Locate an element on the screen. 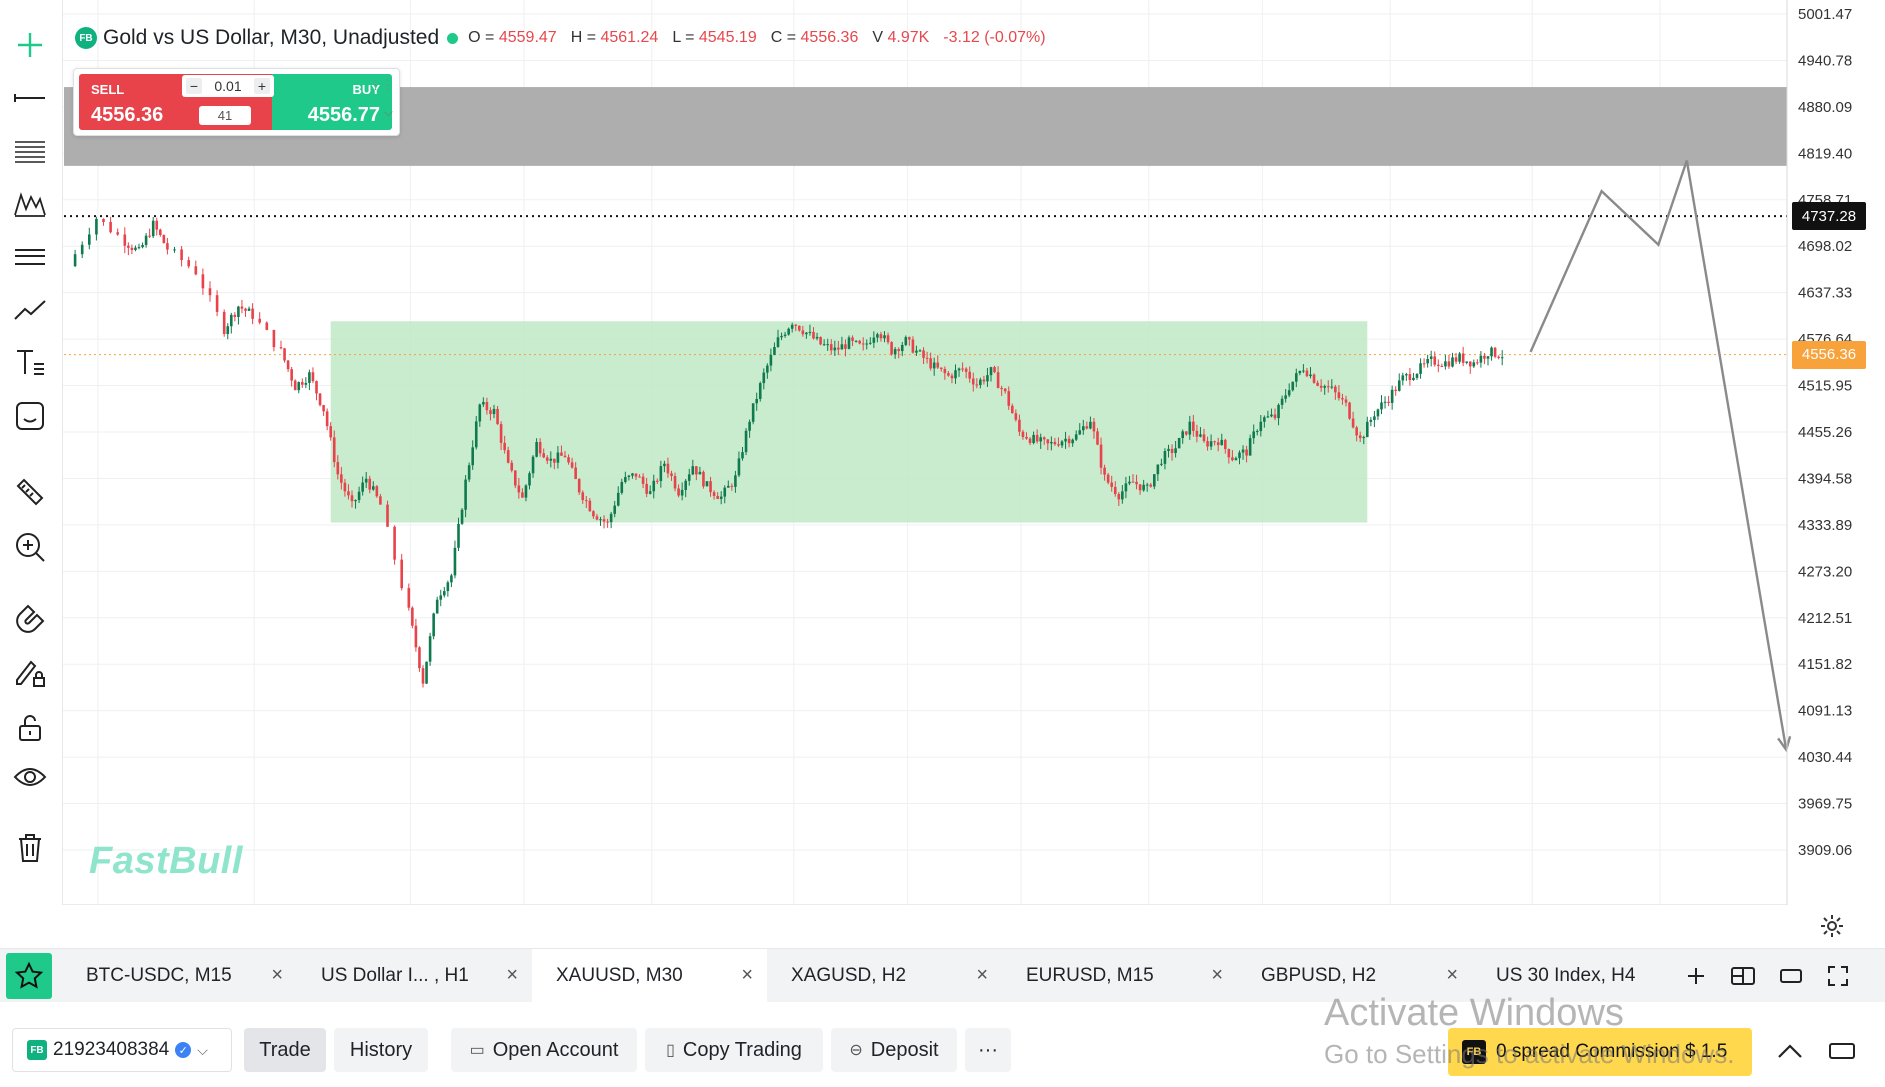 Image resolution: width=1885 pixels, height=1087 pixels. layout-icon is located at coordinates (1743, 976).